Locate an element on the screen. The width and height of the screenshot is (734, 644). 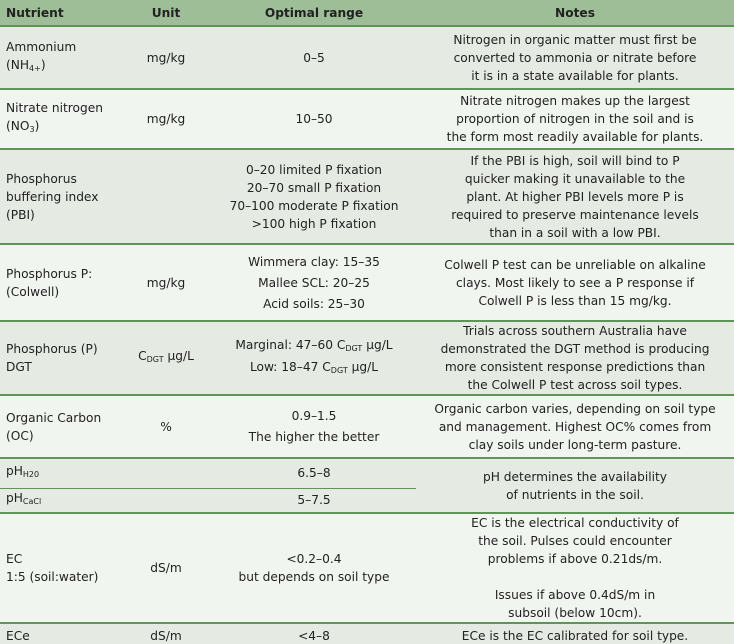
cell-line: CDGT µg/L is located at coordinates (166, 358).